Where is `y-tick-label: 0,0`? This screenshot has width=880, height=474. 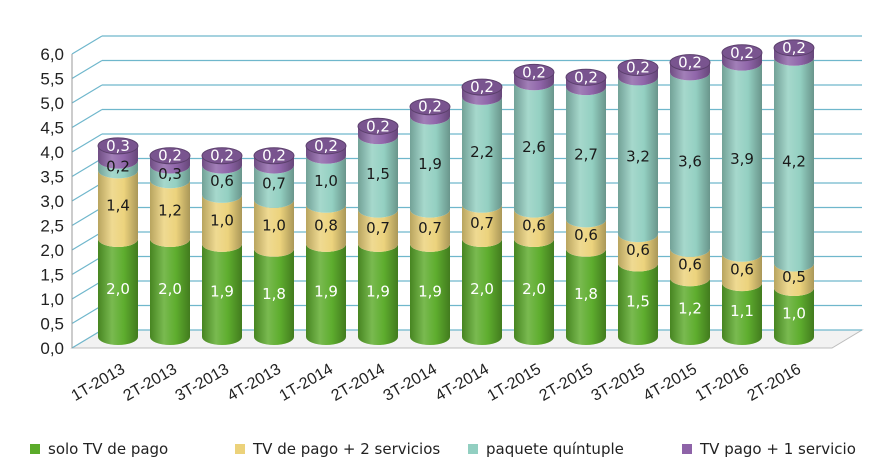
y-tick-label: 0,0 is located at coordinates (52, 348).